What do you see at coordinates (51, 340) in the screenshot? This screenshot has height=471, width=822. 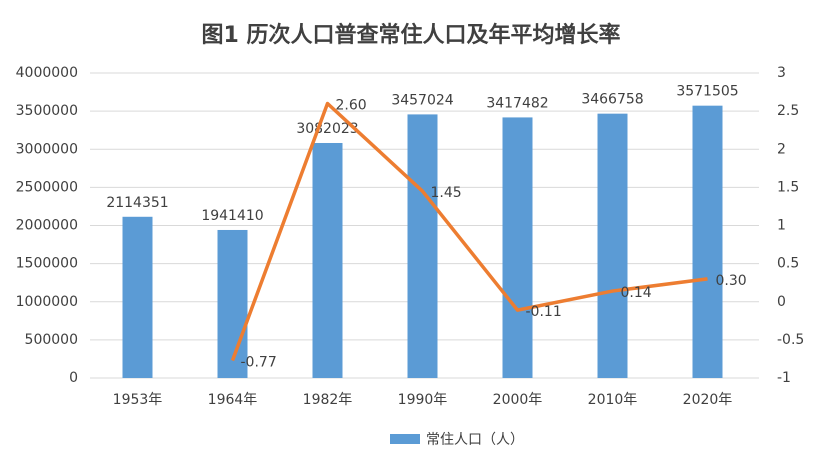 I see `y-tick-label: 500000` at bounding box center [51, 340].